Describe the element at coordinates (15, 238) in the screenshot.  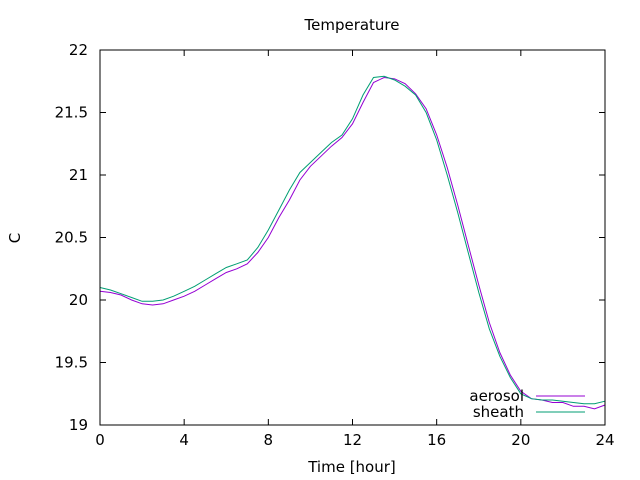
I see `y-axis-label: C` at that location.